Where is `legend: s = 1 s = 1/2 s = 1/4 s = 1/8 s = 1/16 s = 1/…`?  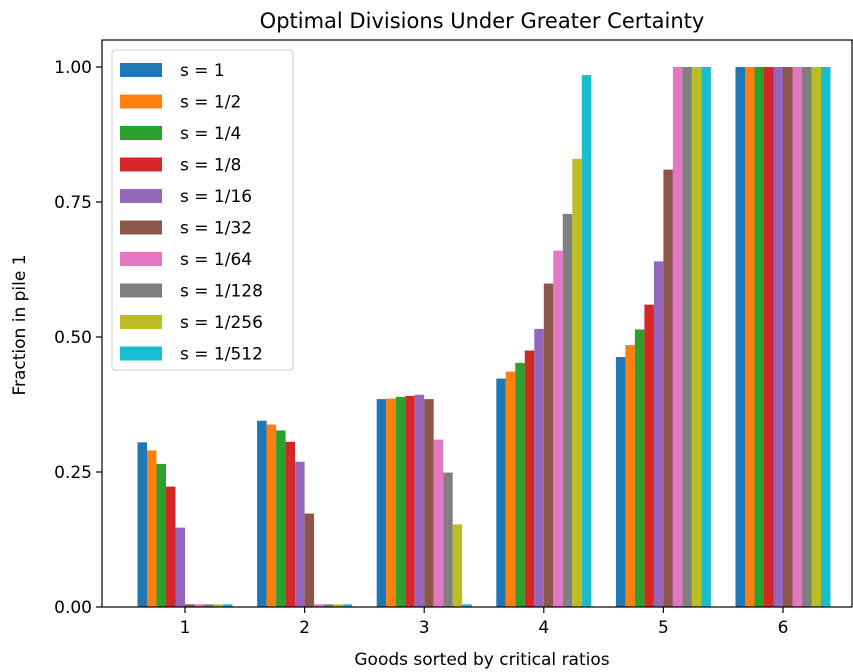 legend: s = 1 s = 1/2 s = 1/4 s = 1/8 s = 1/16 s = 1/… is located at coordinates (202, 210).